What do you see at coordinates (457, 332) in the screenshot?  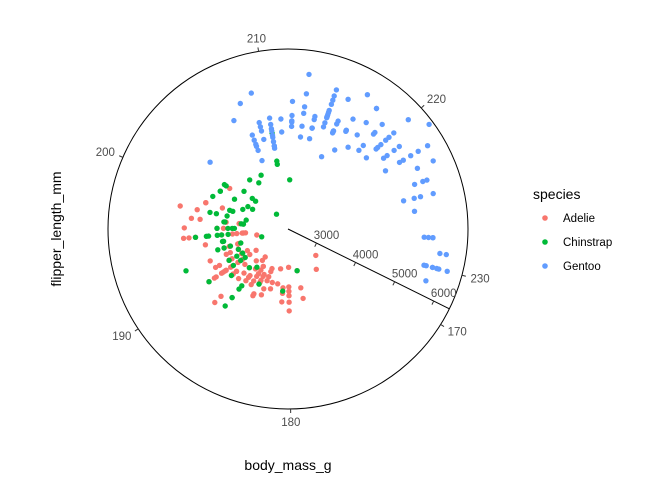 I see `angle-tick-label-170: 170` at bounding box center [457, 332].